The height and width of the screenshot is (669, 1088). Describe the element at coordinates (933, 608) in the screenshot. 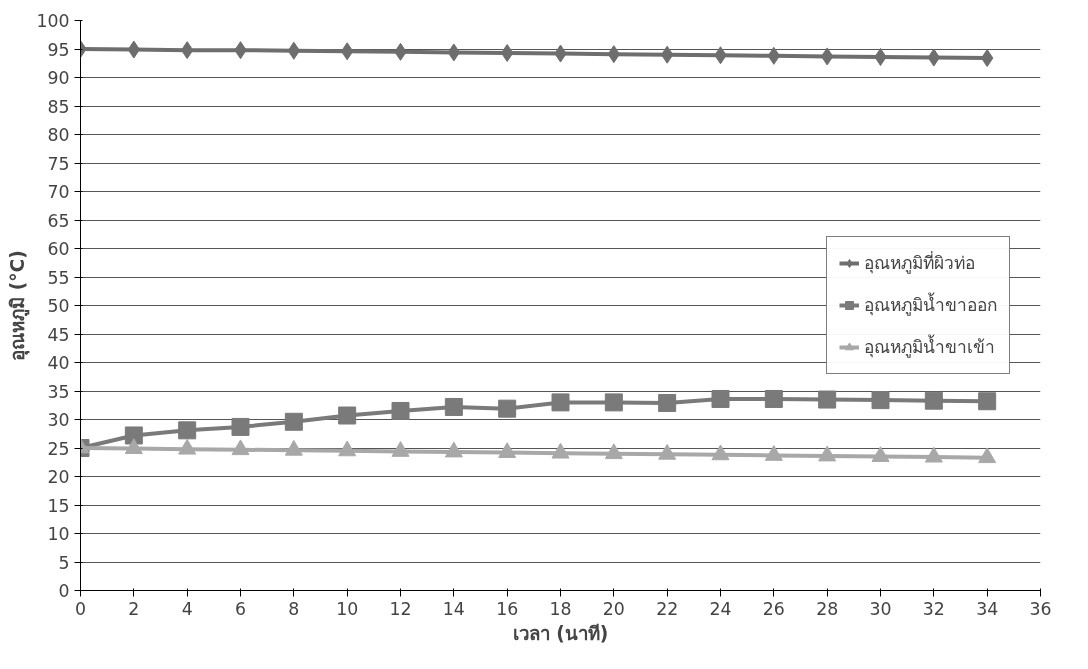

I see `x-tick-label: 32` at that location.